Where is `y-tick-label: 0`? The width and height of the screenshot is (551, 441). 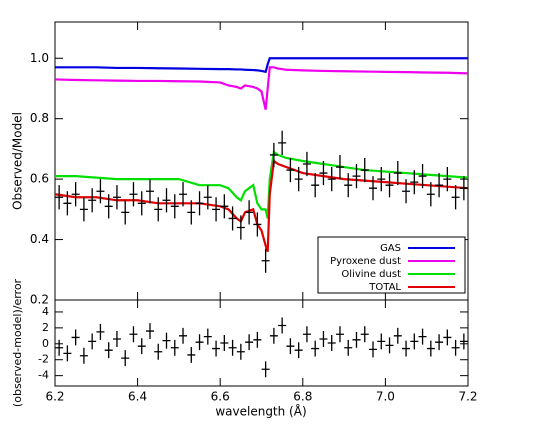
y-tick-label: 0 is located at coordinates (45, 343).